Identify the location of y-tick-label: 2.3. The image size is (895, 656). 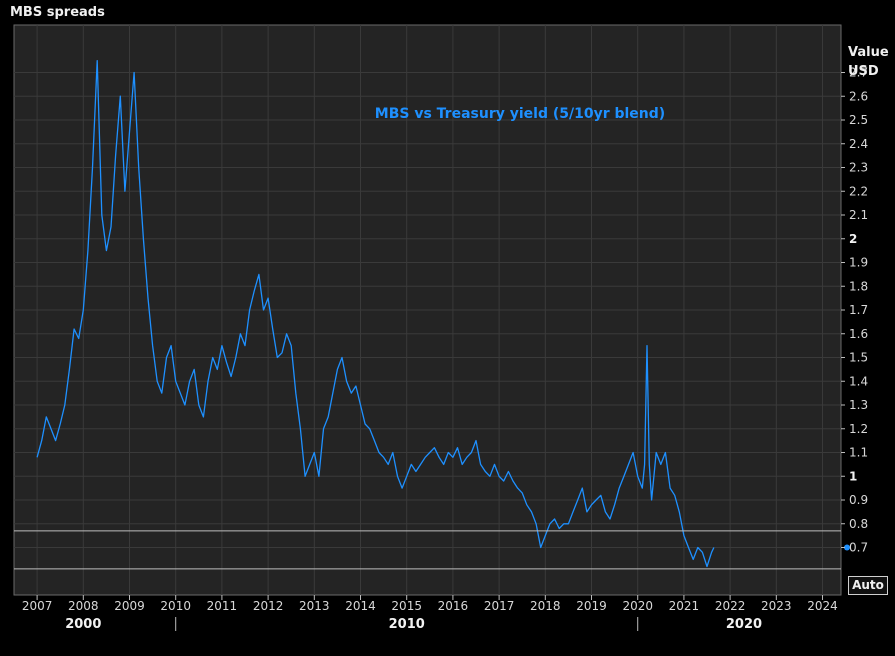
(858, 168).